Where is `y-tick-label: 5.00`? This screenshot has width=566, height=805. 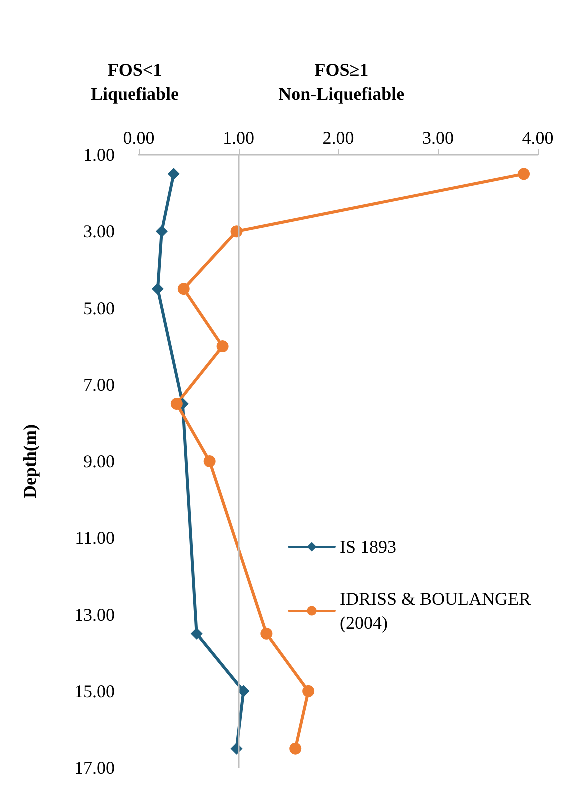 y-tick-label: 5.00 is located at coordinates (99, 308).